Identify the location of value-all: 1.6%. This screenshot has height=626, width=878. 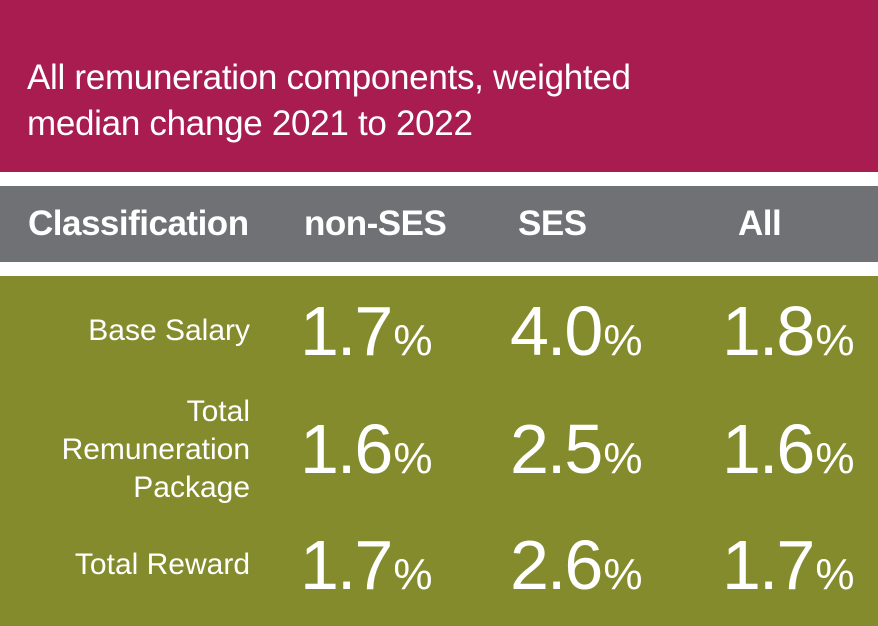
(788, 449).